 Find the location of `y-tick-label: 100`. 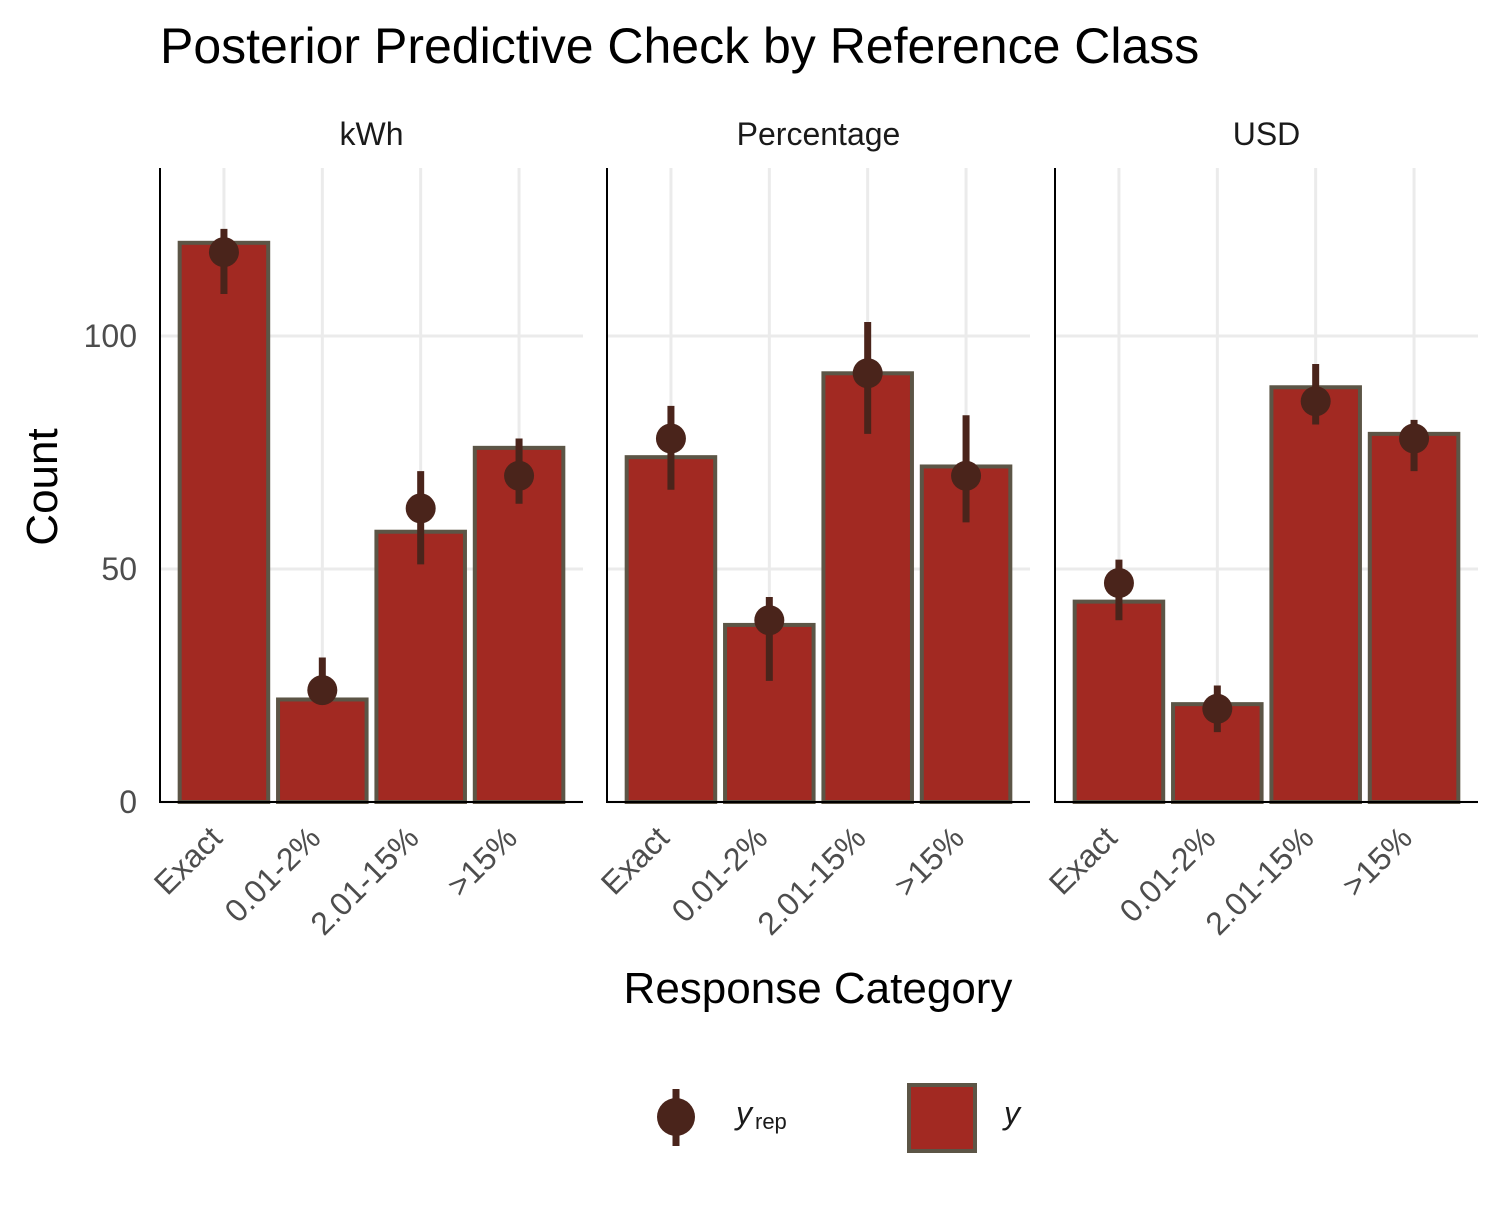

y-tick-label: 100 is located at coordinates (110, 336).